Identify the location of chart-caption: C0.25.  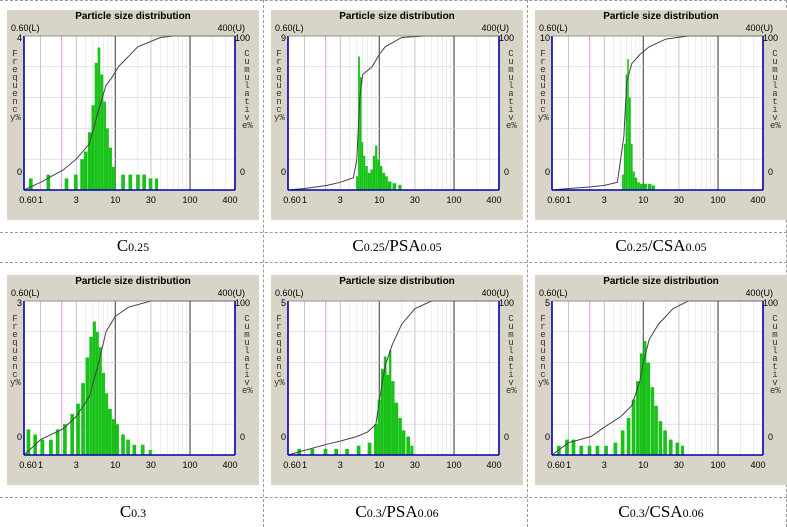
(133, 246).